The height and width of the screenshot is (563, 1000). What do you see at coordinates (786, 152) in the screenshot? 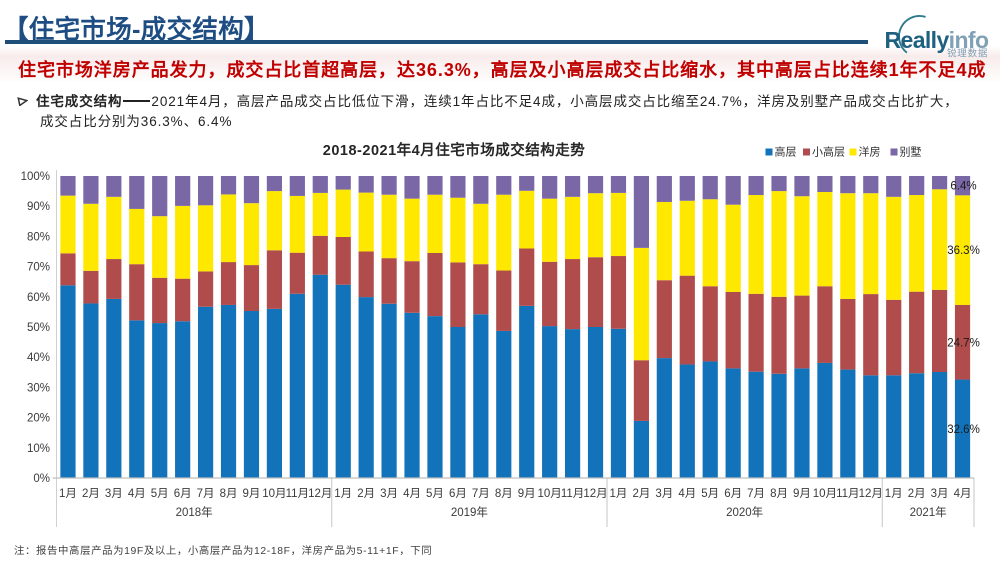
I see `svg-text: 高层` at bounding box center [786, 152].